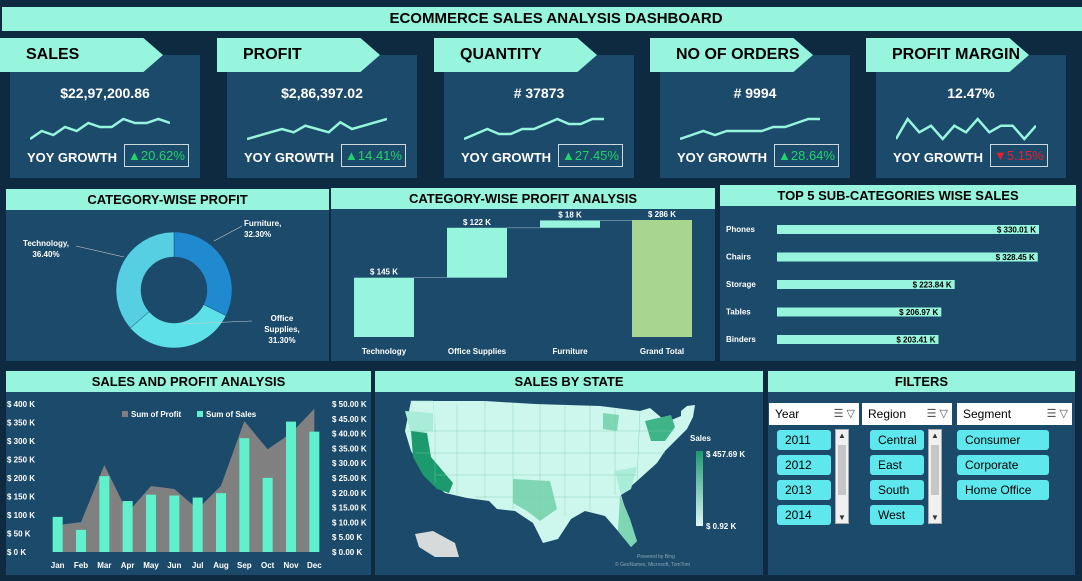 The width and height of the screenshot is (1082, 581). Describe the element at coordinates (804, 440) in the screenshot. I see `slicer-item: 2011` at that location.